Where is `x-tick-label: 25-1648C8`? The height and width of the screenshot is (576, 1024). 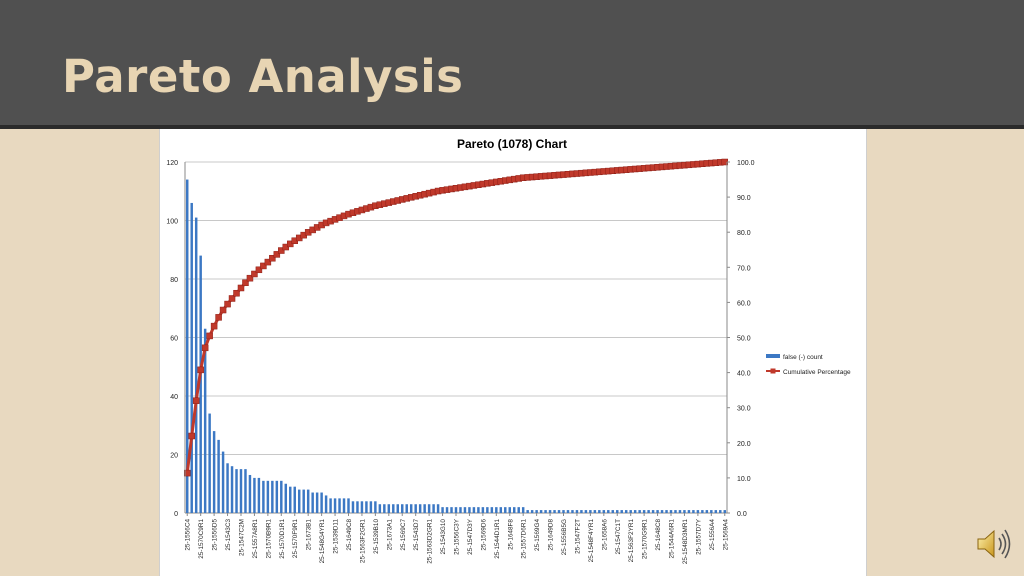 x-tick-label: 25-1648C8 is located at coordinates (658, 535).